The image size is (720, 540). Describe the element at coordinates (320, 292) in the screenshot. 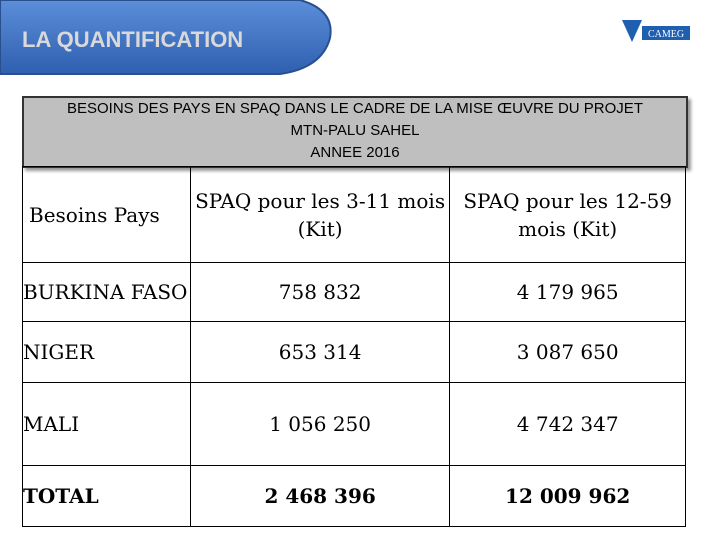

I see `cell: 758 832` at that location.